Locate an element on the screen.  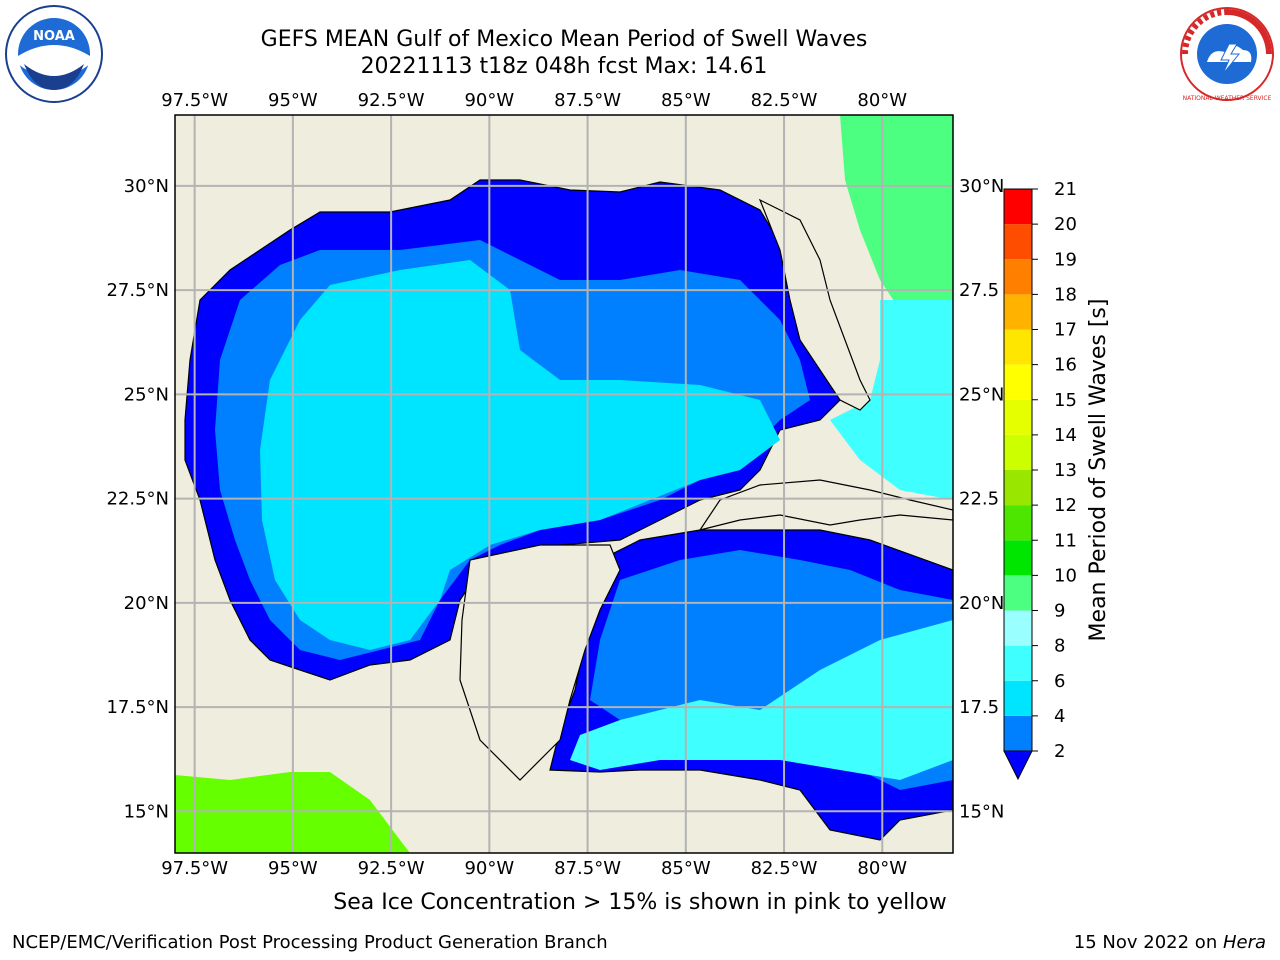
lat-label-left: 22.5°N is located at coordinates (137, 499).